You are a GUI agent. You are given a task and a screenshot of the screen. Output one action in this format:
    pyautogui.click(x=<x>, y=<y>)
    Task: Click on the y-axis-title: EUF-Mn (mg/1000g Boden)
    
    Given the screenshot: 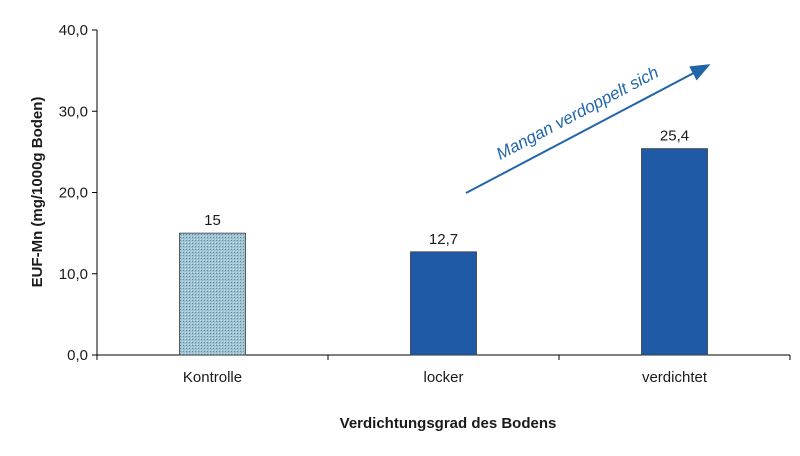 What is the action you would take?
    pyautogui.click(x=37, y=192)
    